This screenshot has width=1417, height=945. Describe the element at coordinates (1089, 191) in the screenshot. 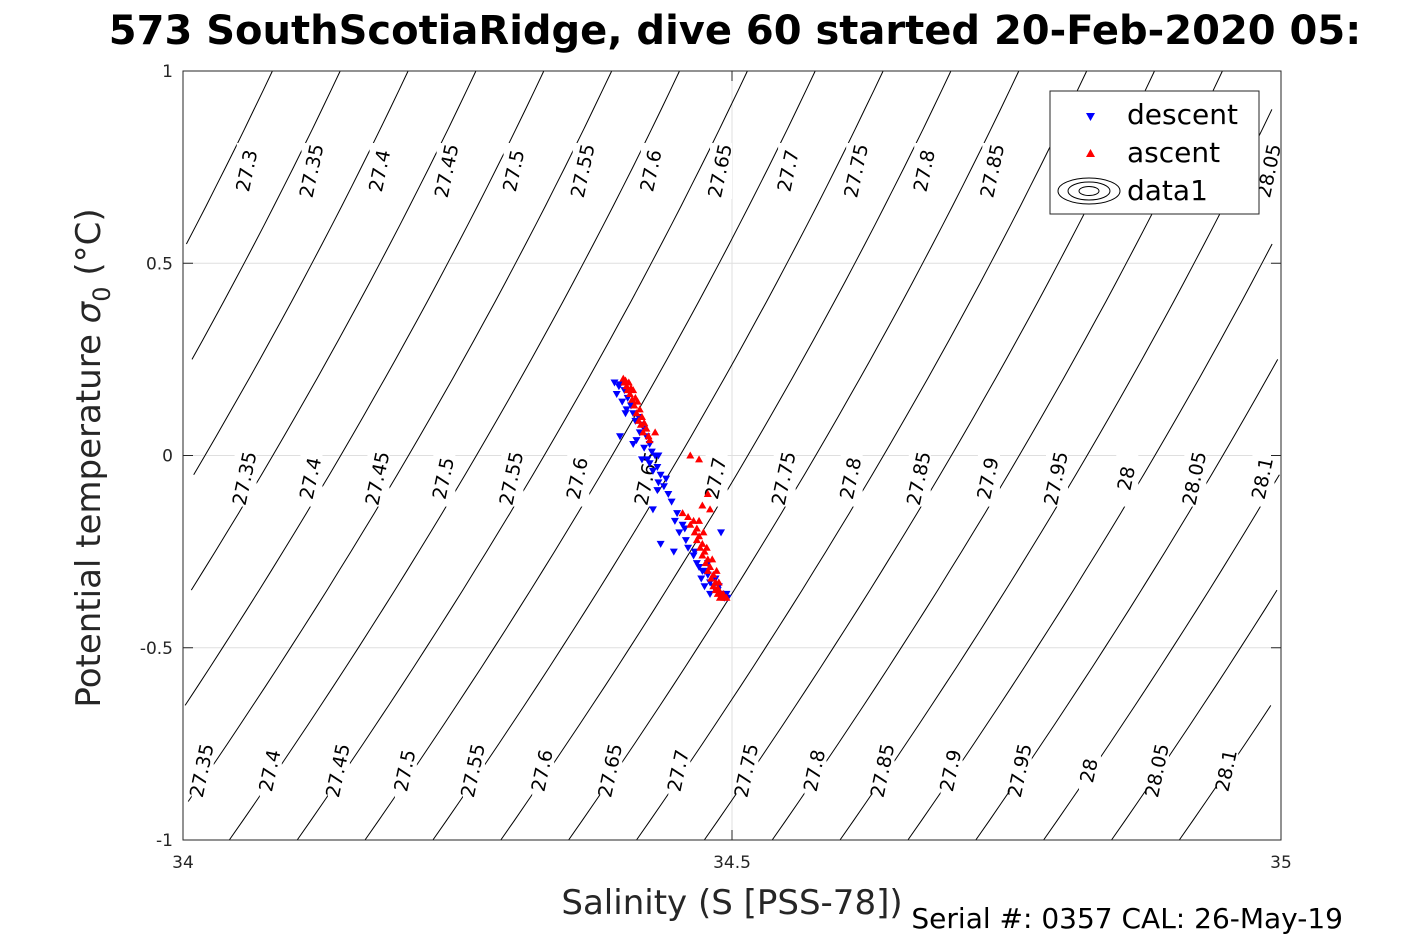

I see `legend-contour-icon` at that location.